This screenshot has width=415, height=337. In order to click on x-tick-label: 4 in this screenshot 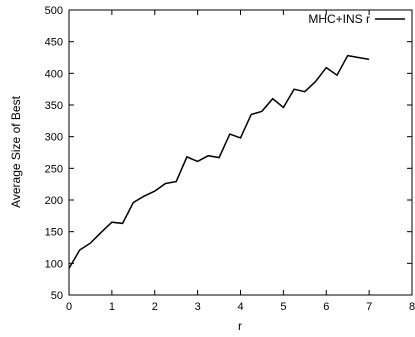, I will do `click(240, 307)`.